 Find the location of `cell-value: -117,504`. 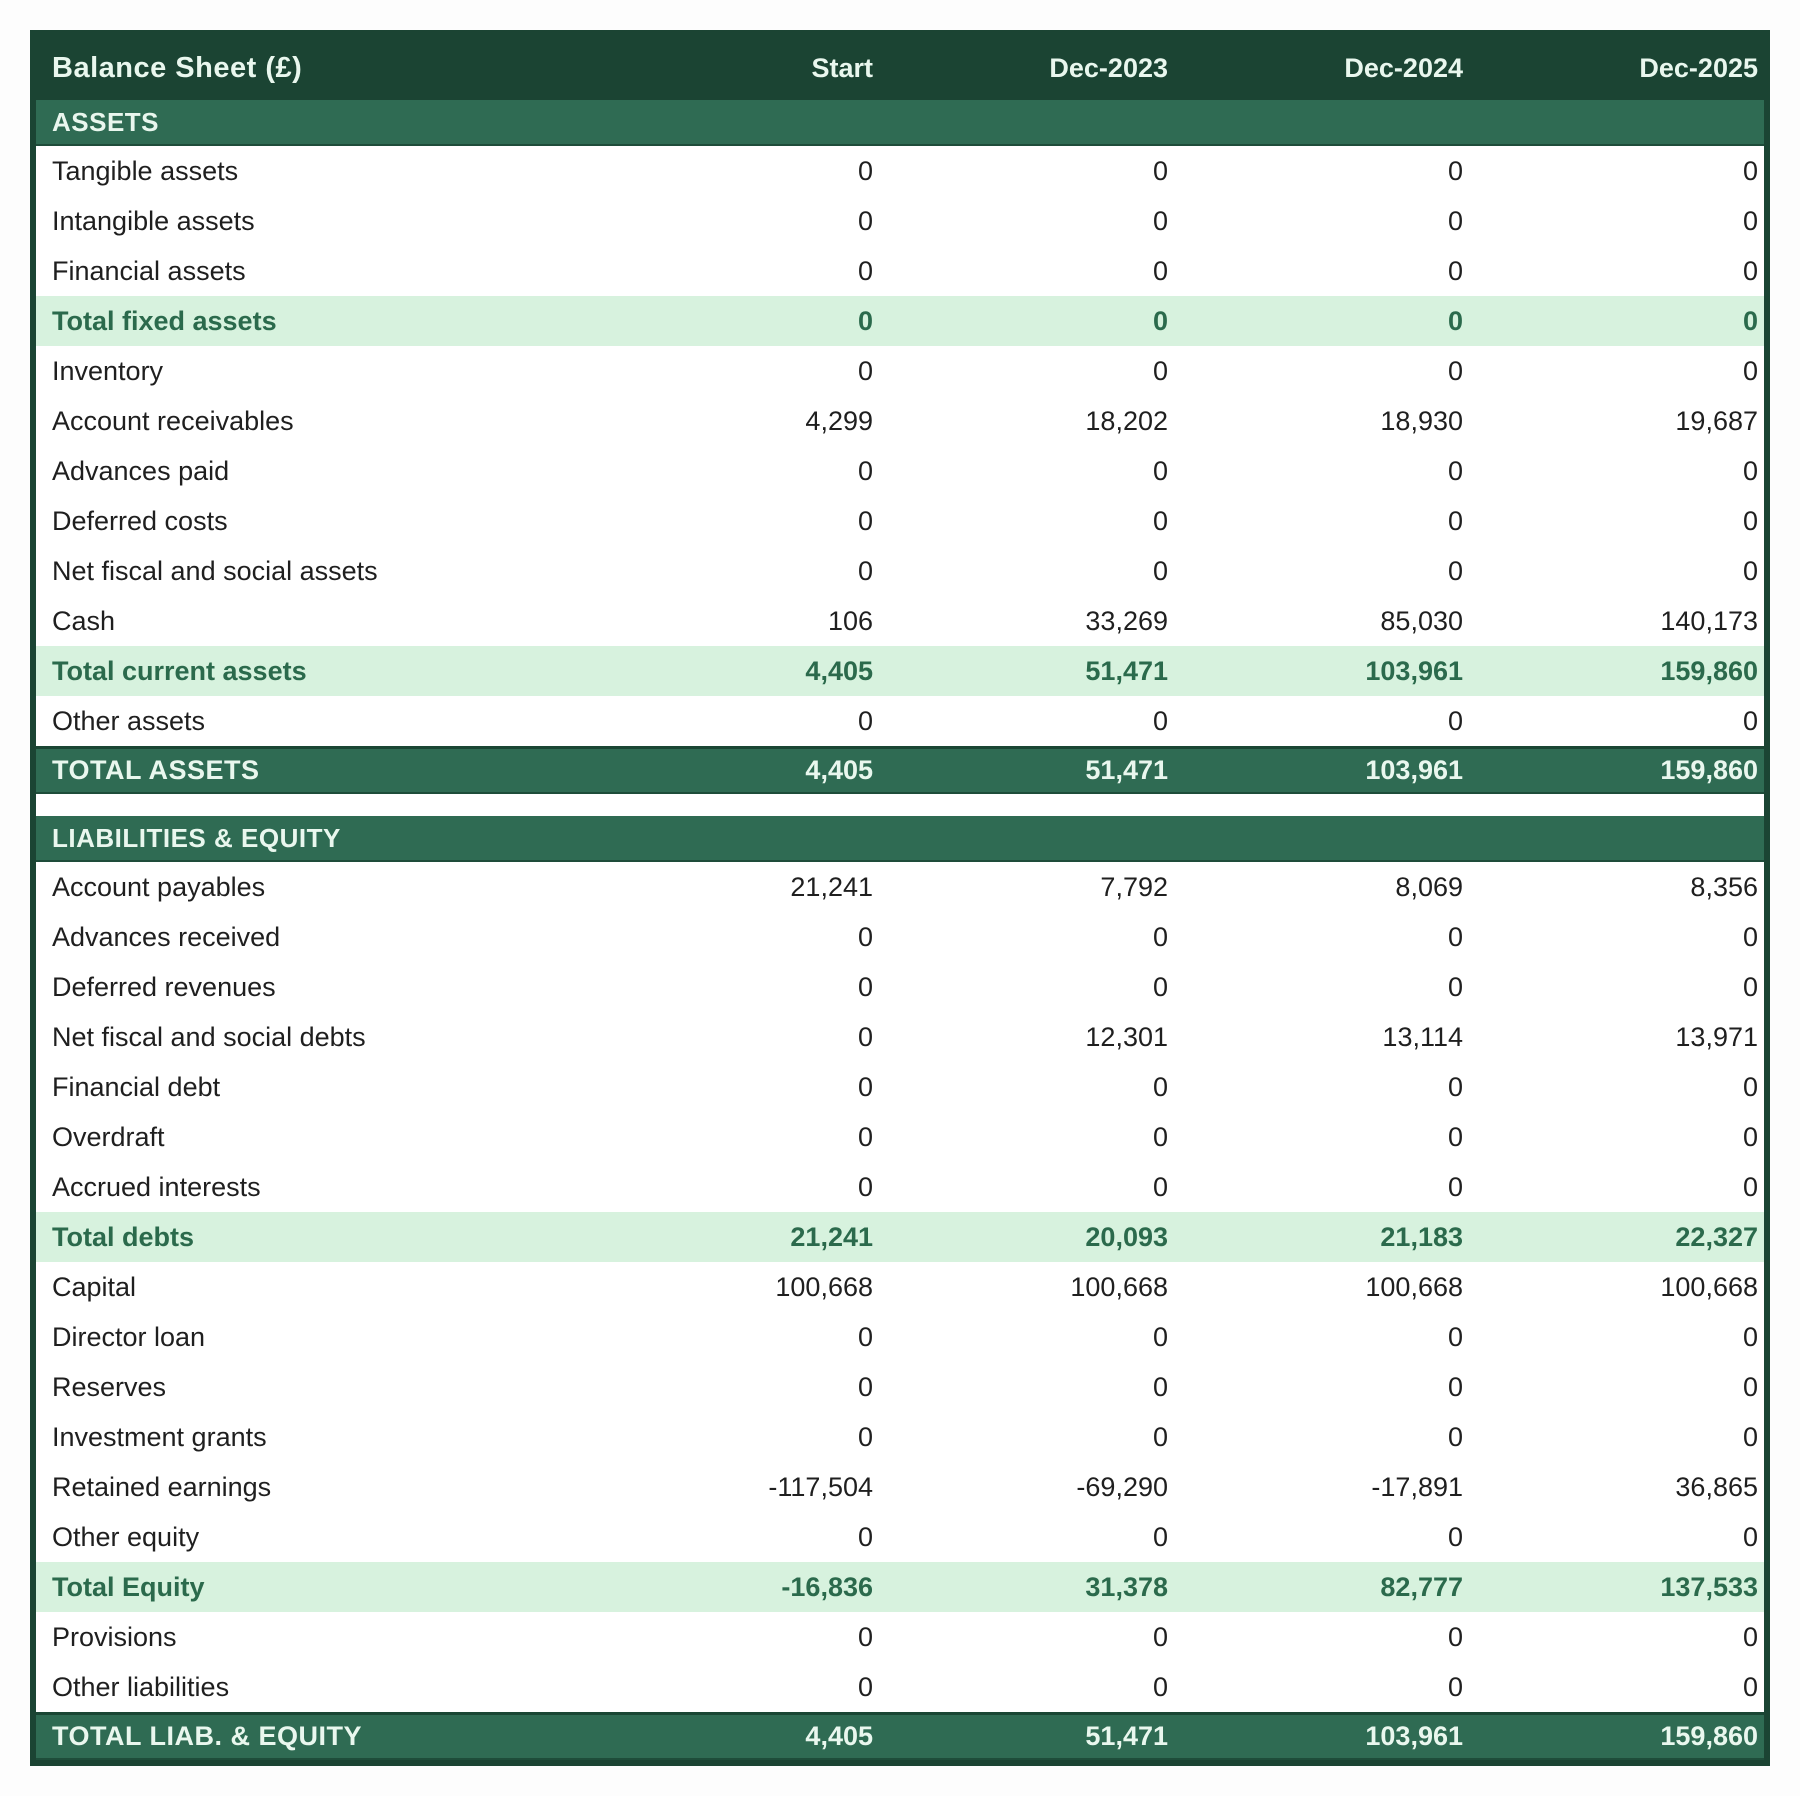

cell-value: -117,504 is located at coordinates (820, 1486).